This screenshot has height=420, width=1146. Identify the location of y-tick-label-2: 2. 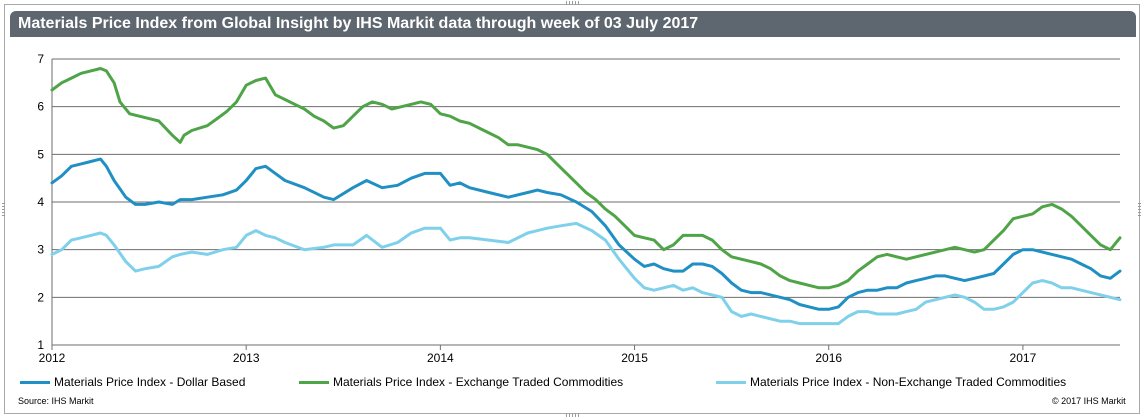
(40, 297).